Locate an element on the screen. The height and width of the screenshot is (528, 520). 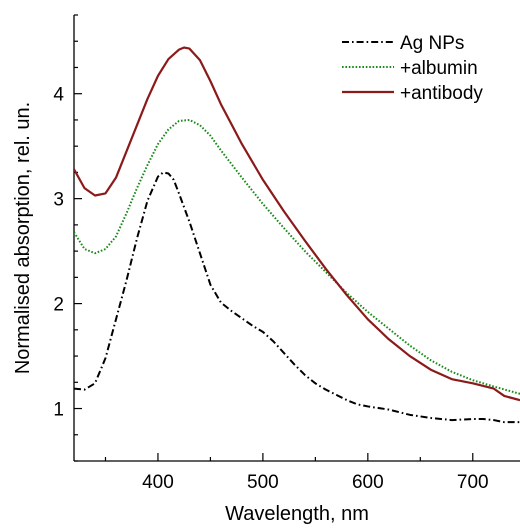
y-tick-label: 1 is located at coordinates (58, 410).